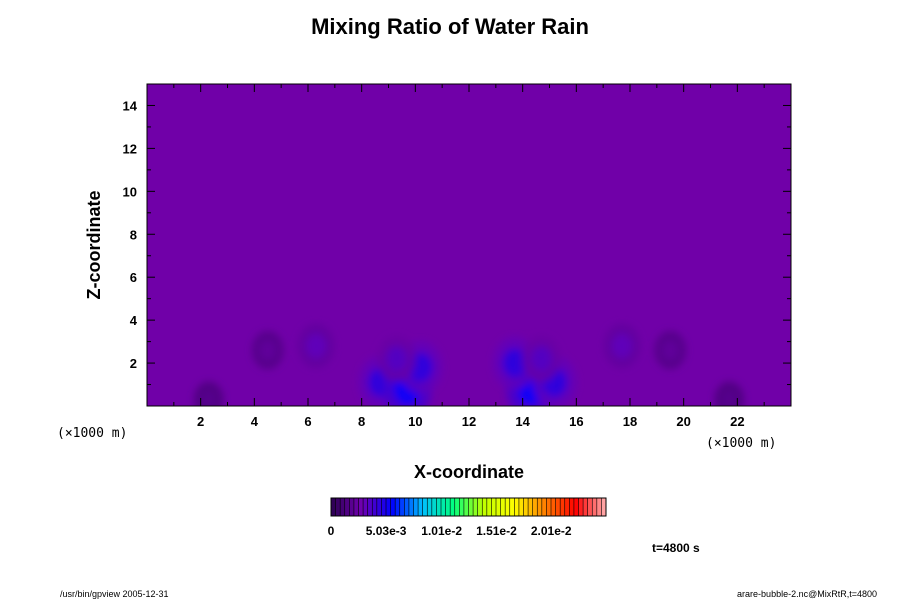 The image size is (900, 600). I want to click on colorbar-tick-label: 1.01e-2, so click(441, 531).